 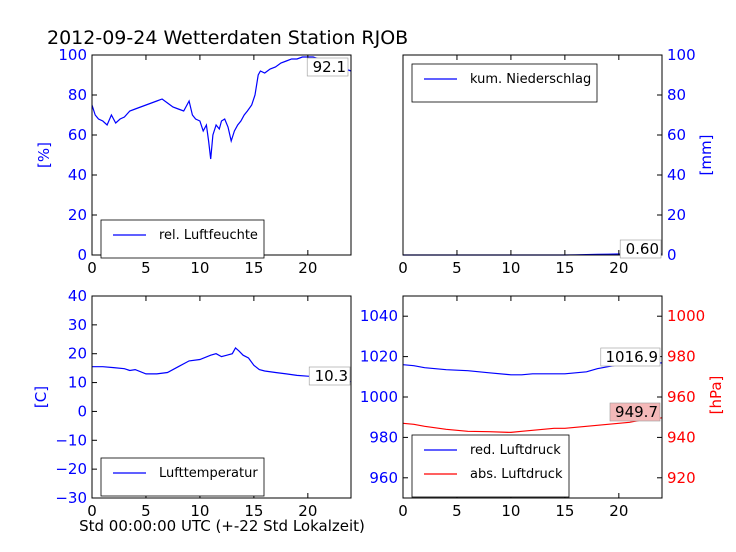 I want to click on value-label: 1016.9, so click(x=632, y=357).